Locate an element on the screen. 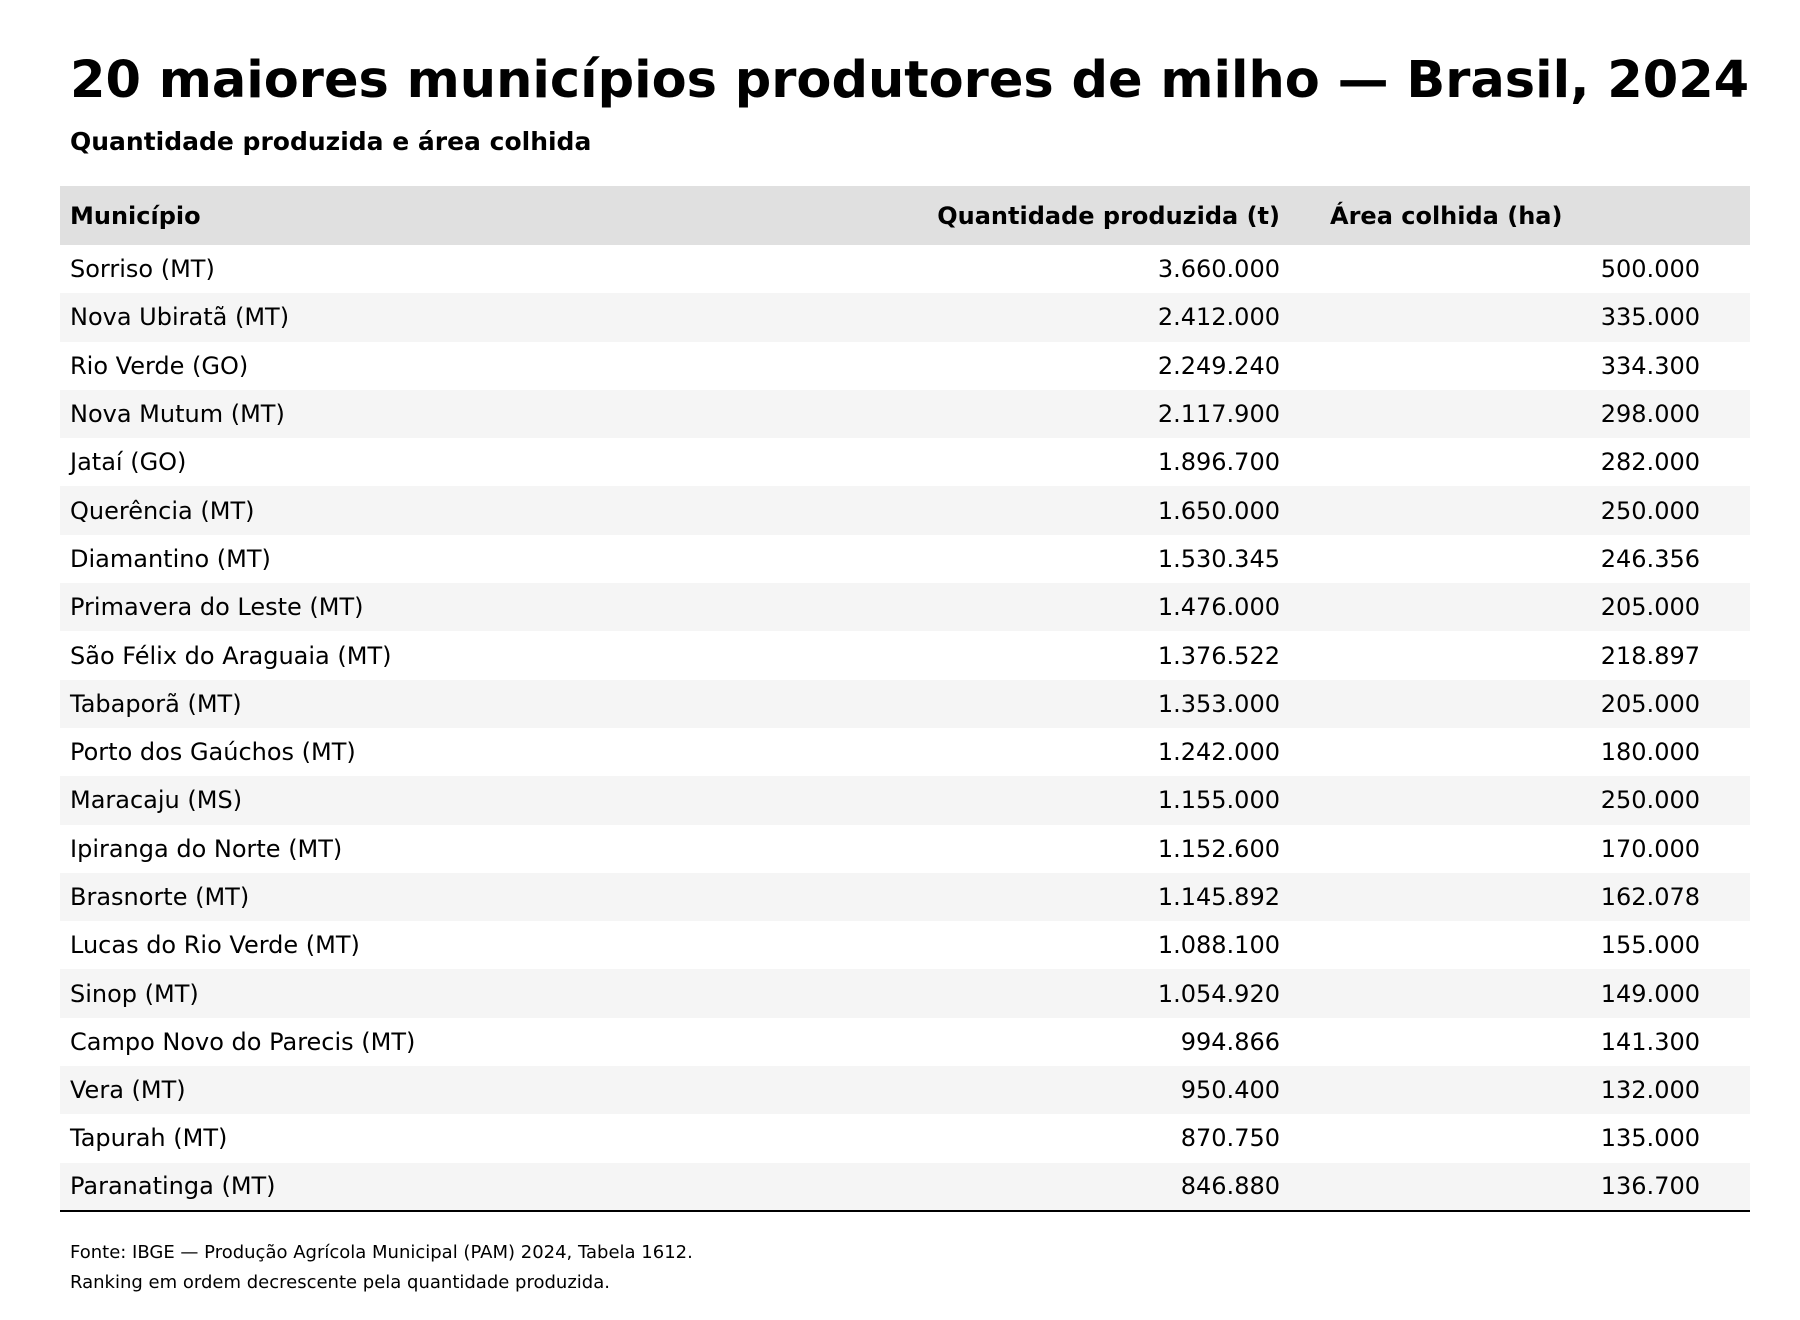 This screenshot has height=1320, width=1800. cell-quantidade: 870.750 is located at coordinates (1230, 1138).